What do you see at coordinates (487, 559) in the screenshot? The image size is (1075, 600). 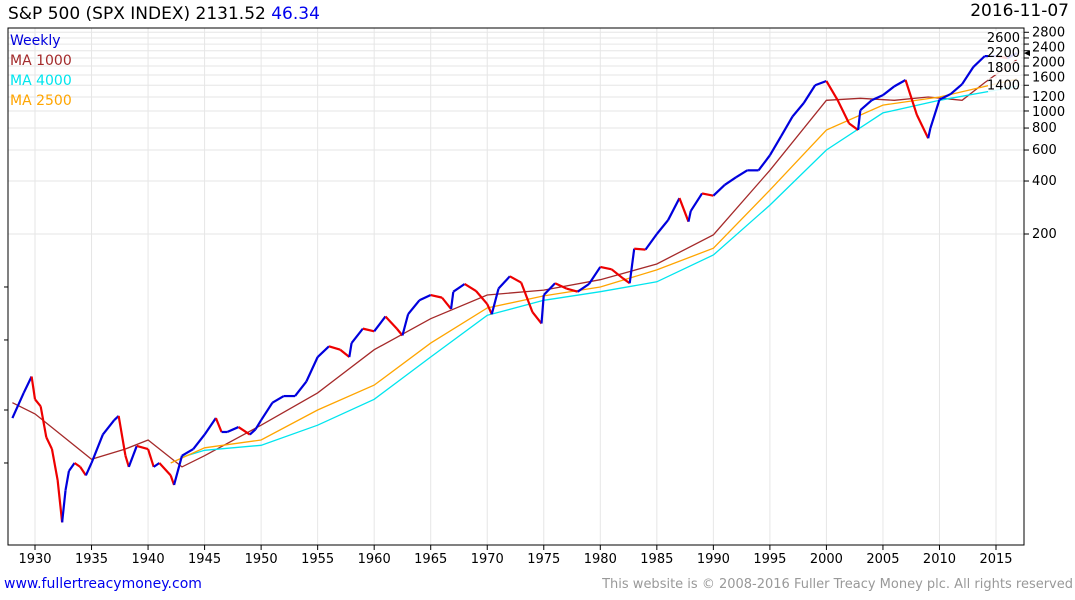 I see `x-tick-label: 1970` at bounding box center [487, 559].